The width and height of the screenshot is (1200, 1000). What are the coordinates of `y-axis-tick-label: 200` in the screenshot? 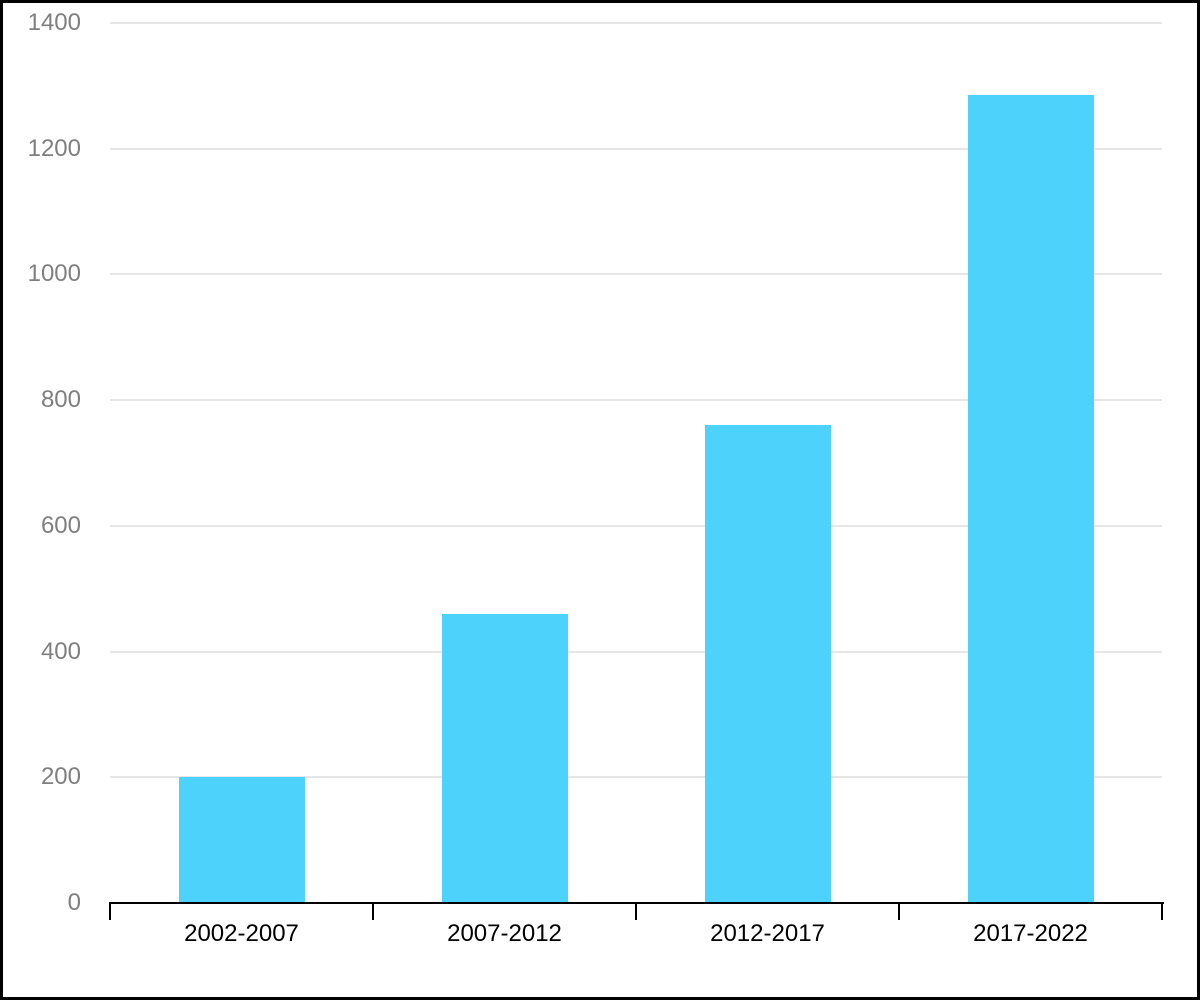 It's located at (60, 777).